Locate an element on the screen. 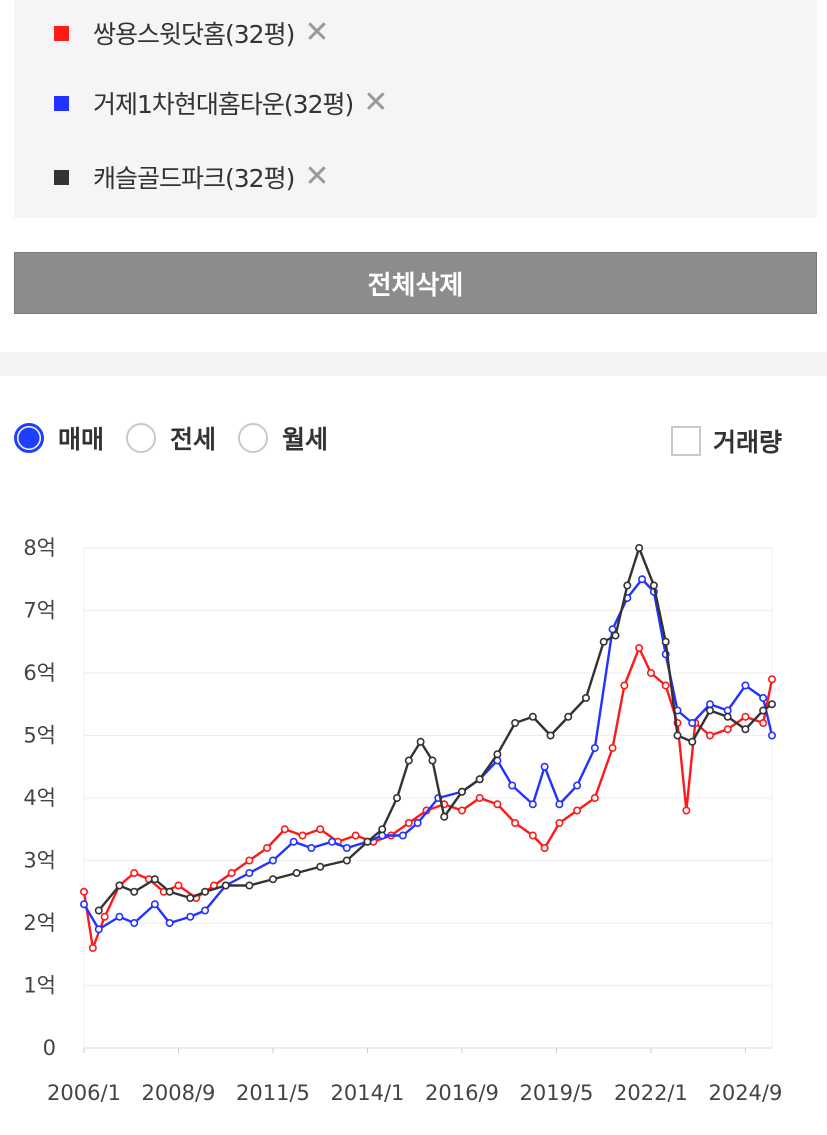 Image resolution: width=827 pixels, height=1135 pixels. volume-checkbox: 거래량 is located at coordinates (726, 441).